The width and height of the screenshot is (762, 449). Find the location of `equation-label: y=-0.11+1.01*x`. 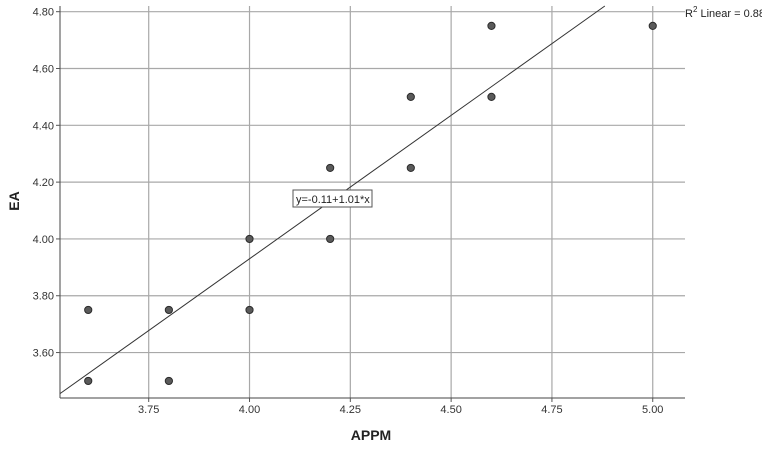

equation-label: y=-0.11+1.01*x is located at coordinates (333, 200).